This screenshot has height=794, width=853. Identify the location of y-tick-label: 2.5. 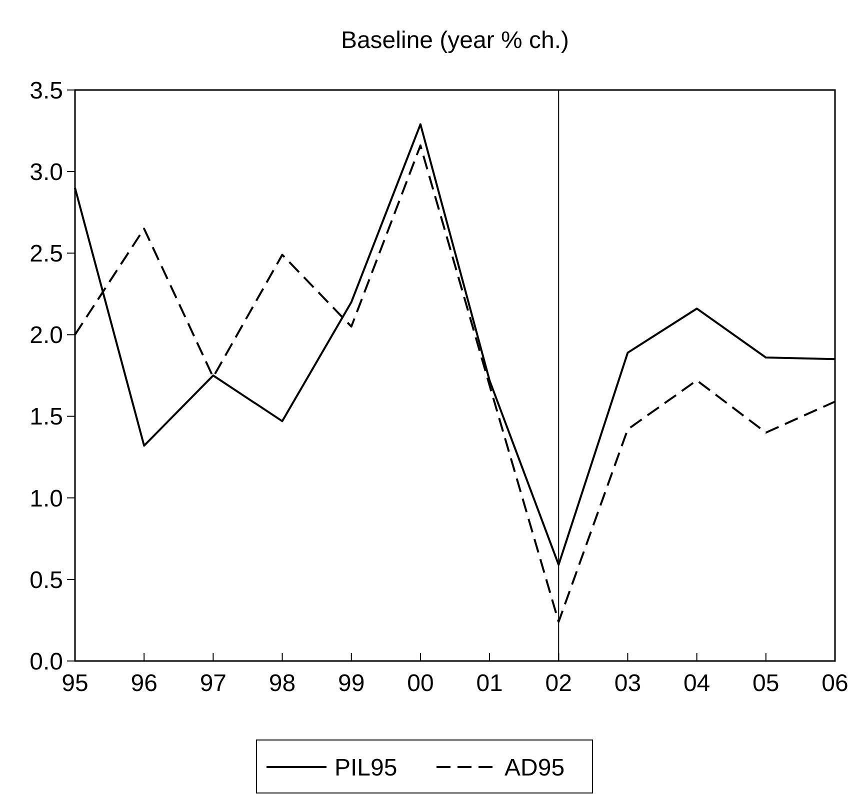
(46, 254).